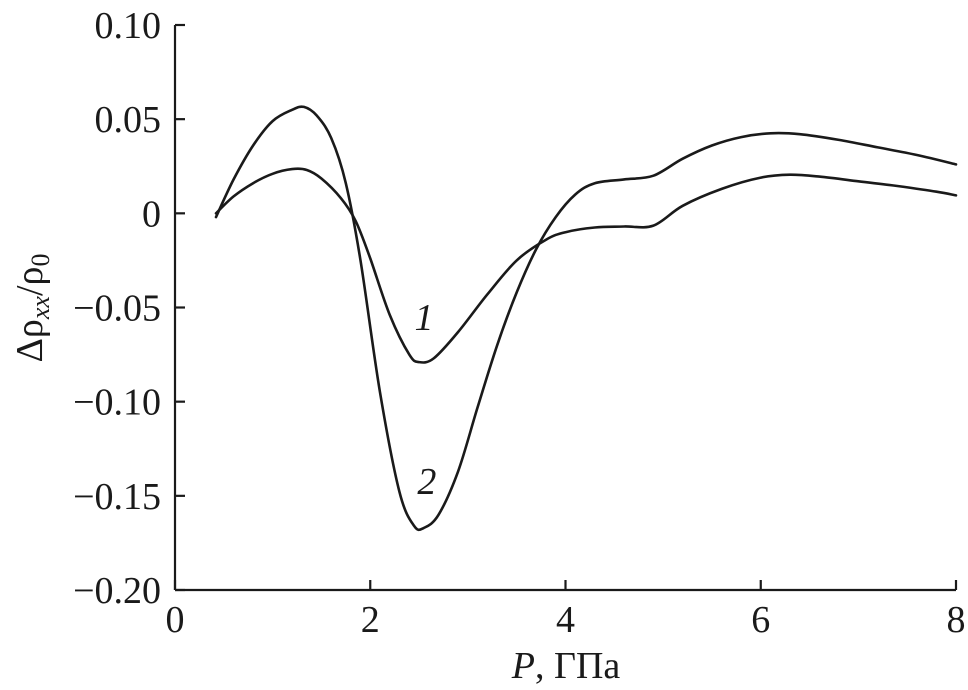 This screenshot has height=690, width=968. What do you see at coordinates (426, 482) in the screenshot?
I see `series-label-2: 2` at bounding box center [426, 482].